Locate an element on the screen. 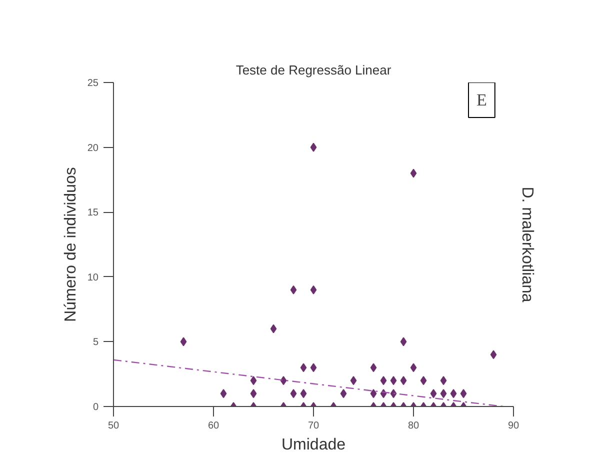  x-tick-label: 90 is located at coordinates (514, 426).